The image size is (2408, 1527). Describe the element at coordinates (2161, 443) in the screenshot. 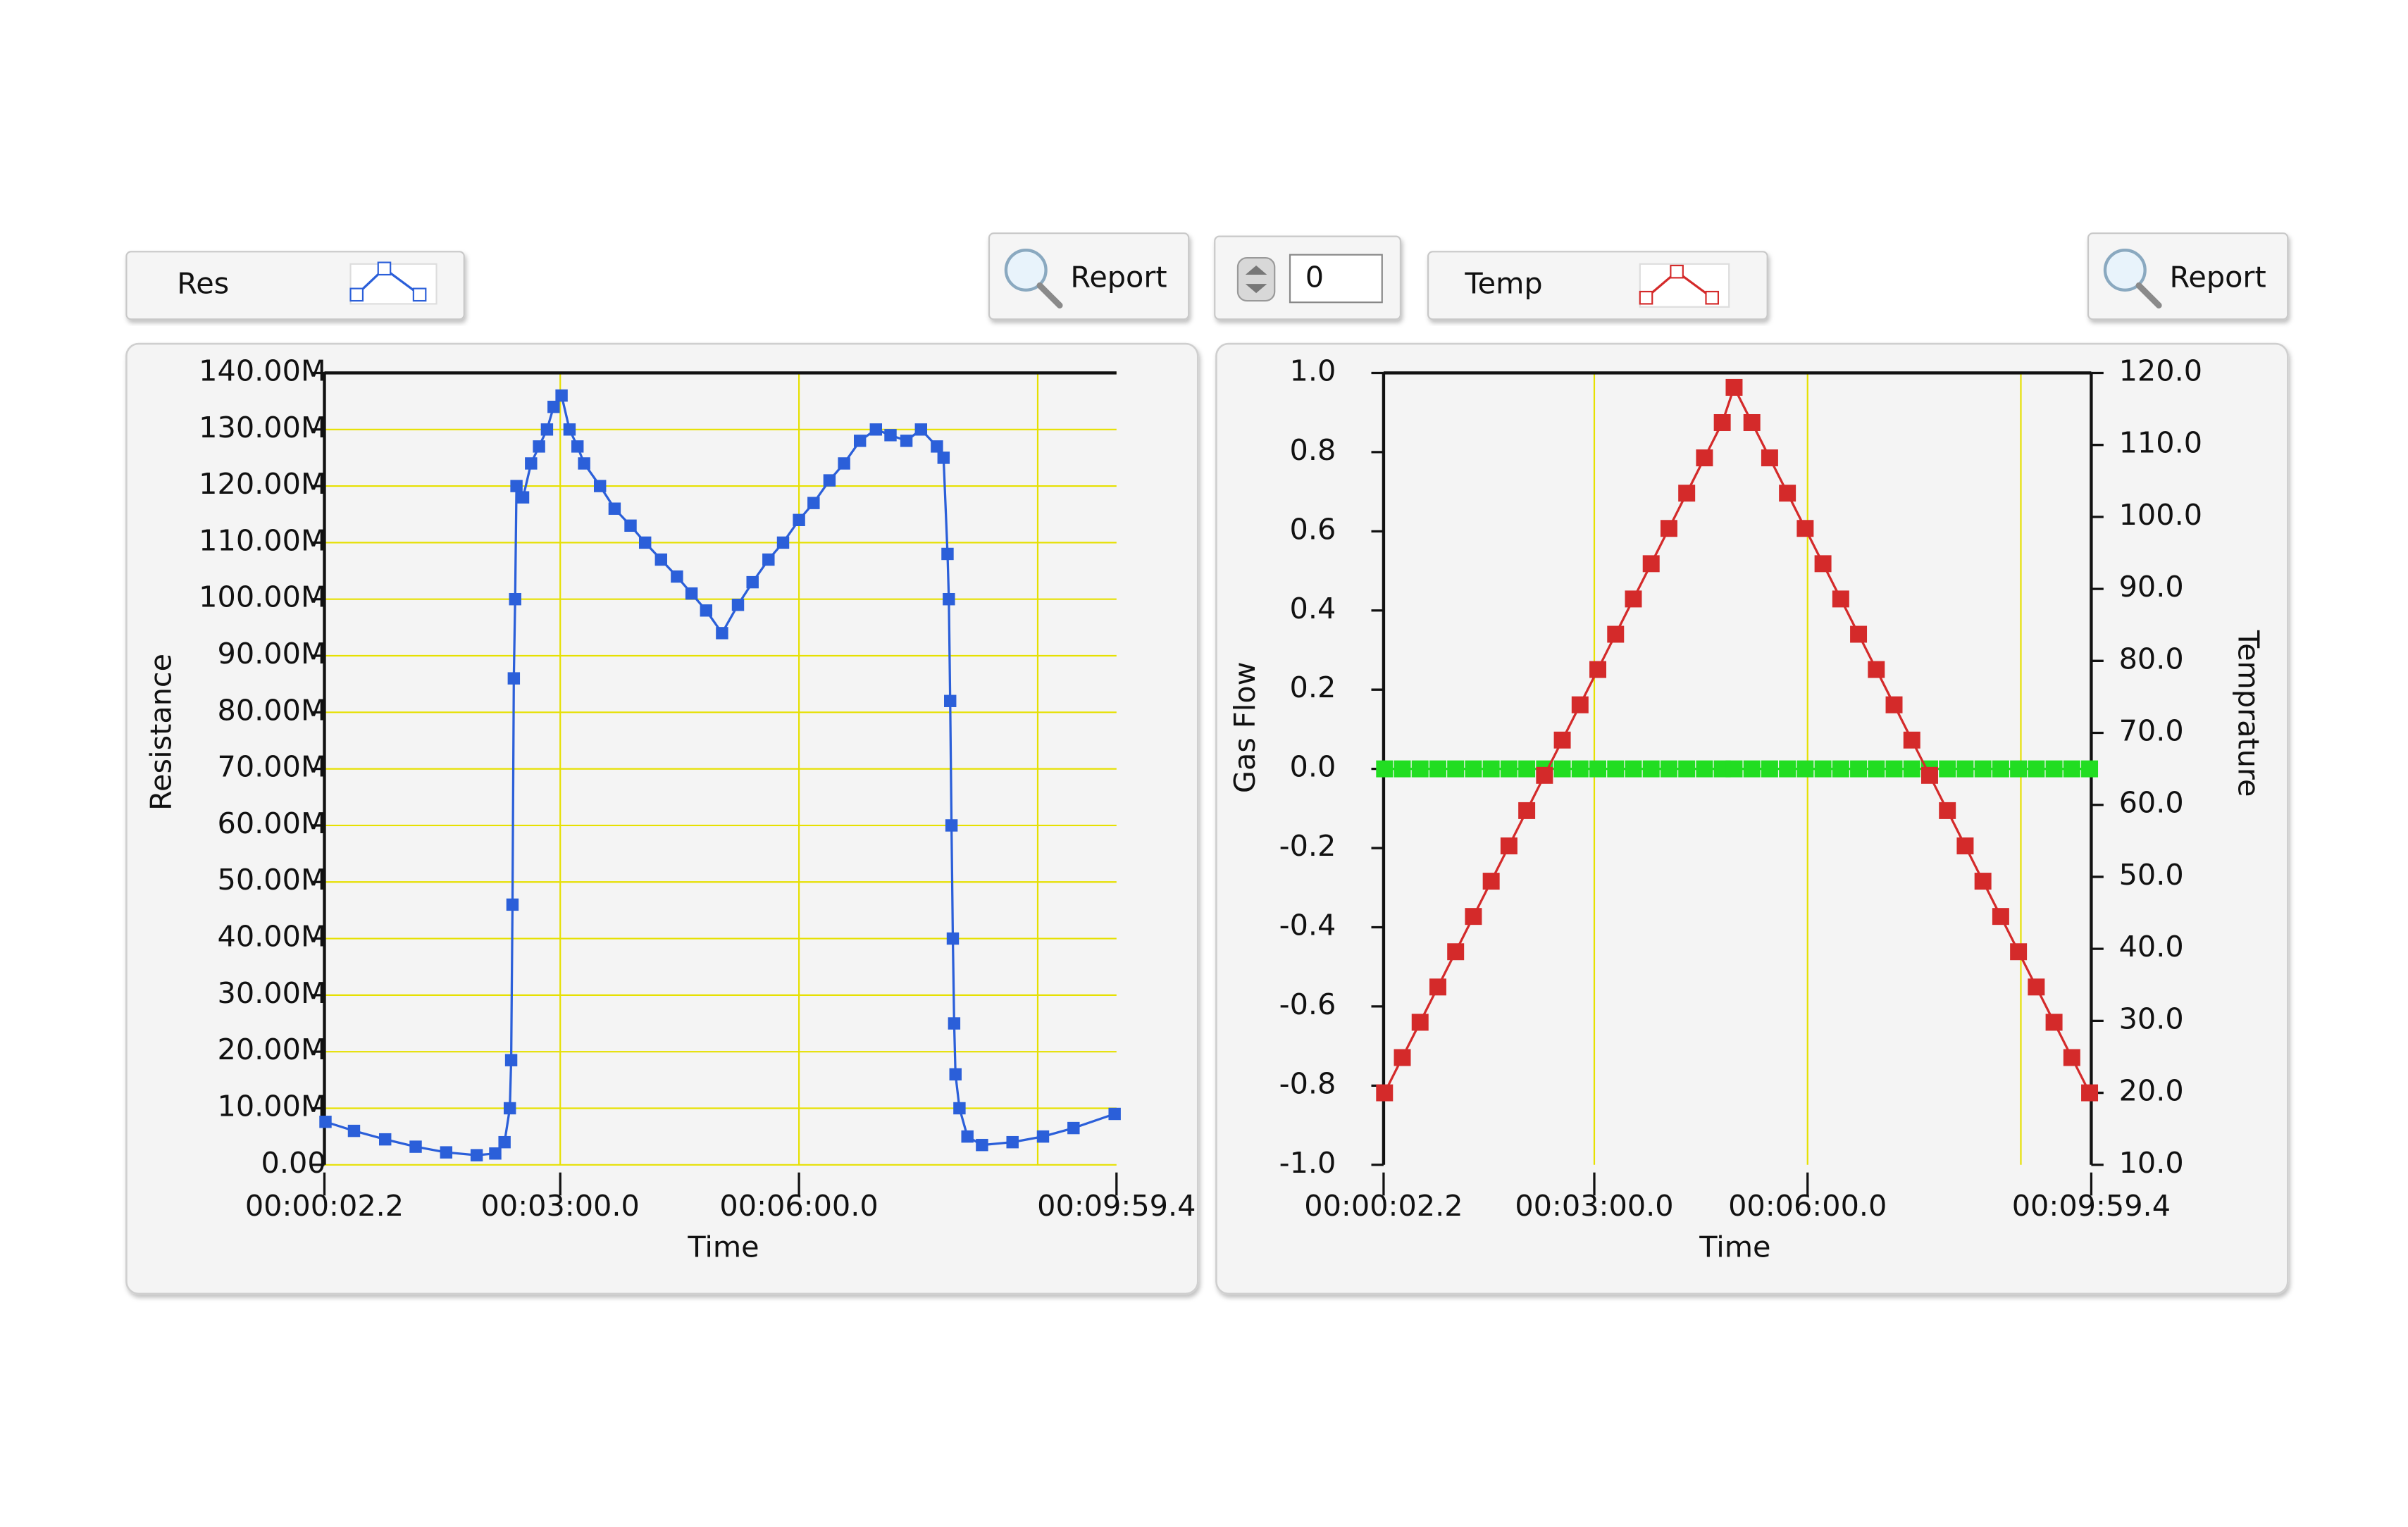

I see `y2-tick-label: 110.0` at that location.